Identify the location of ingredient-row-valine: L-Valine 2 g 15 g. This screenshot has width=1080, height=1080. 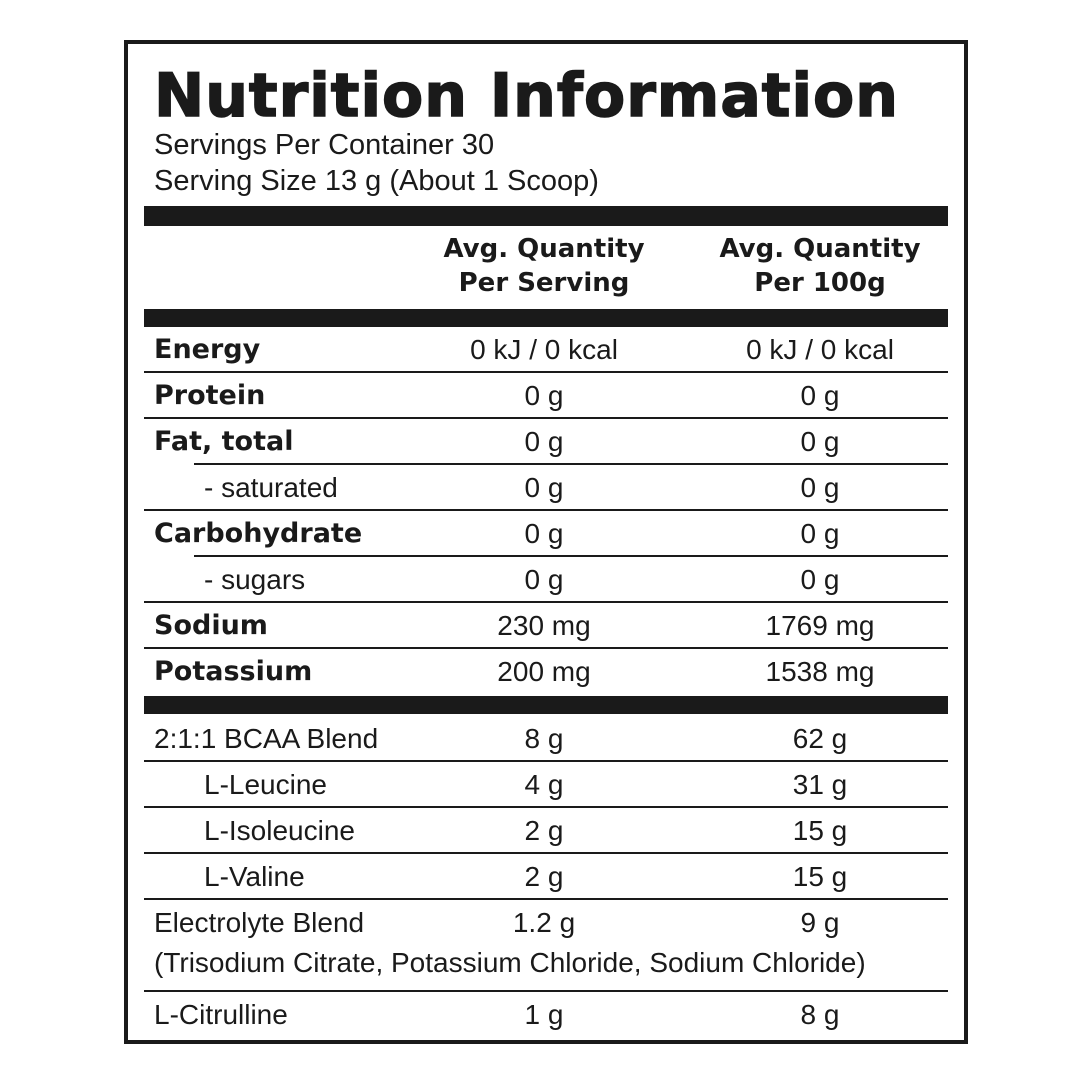
(546, 877).